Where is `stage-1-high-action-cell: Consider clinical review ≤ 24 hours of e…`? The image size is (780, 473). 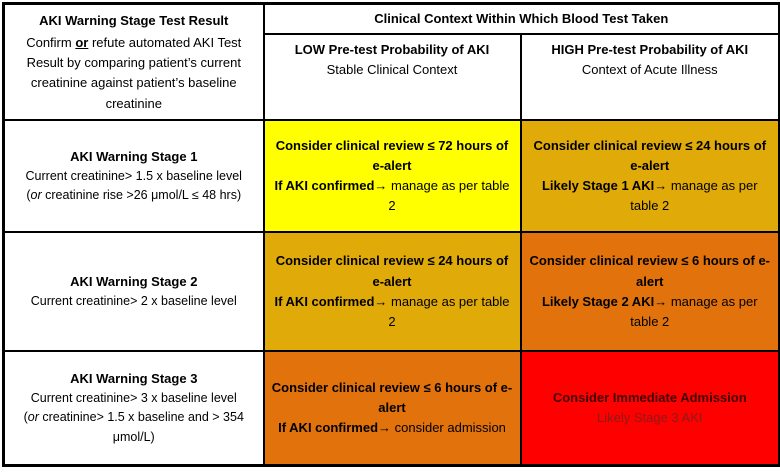 stage-1-high-action-cell: Consider clinical review ≤ 24 hours of e… is located at coordinates (649, 176).